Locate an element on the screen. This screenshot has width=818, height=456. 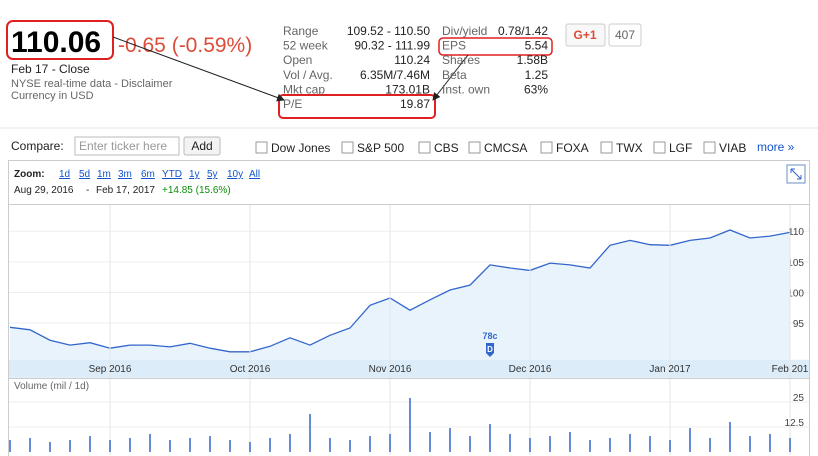
y-tick-label: 12.5 is located at coordinates (795, 423).